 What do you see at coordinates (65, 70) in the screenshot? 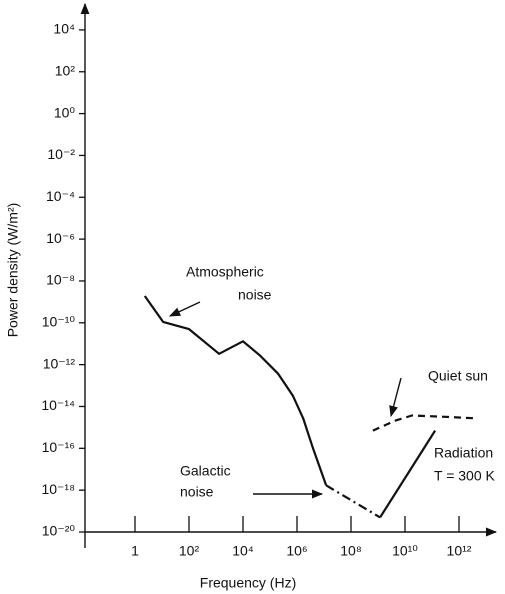
I see `y-tick-label: 10²` at bounding box center [65, 70].